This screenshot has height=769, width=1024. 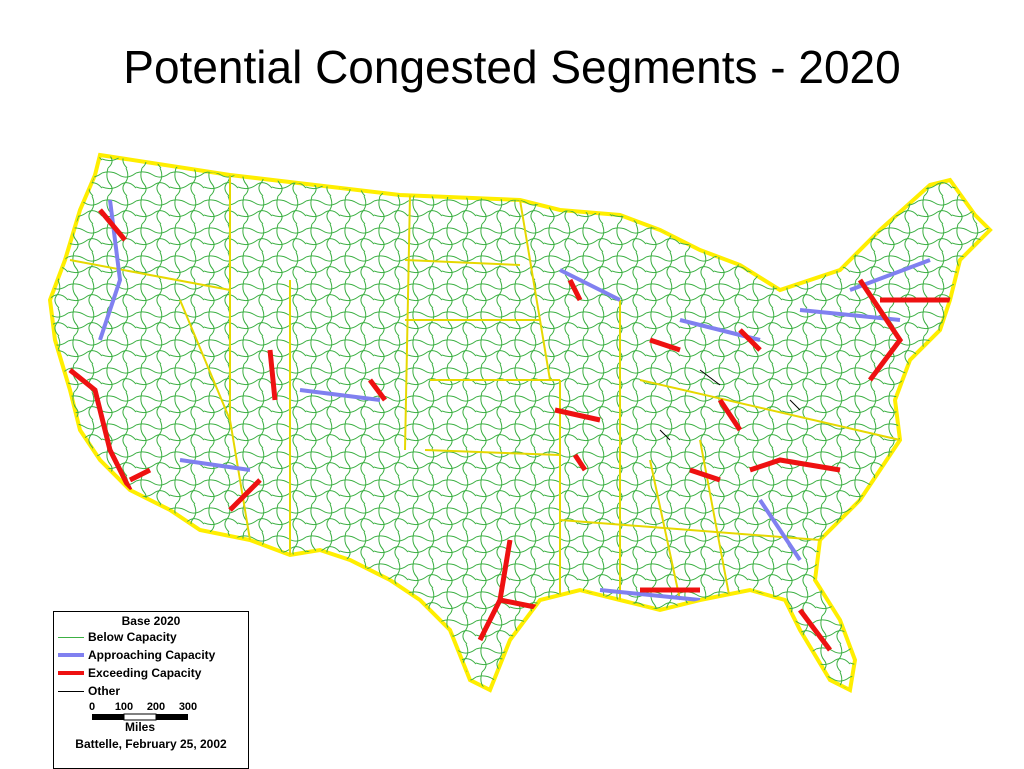 I want to click on scale-label: 100, so click(x=124, y=707).